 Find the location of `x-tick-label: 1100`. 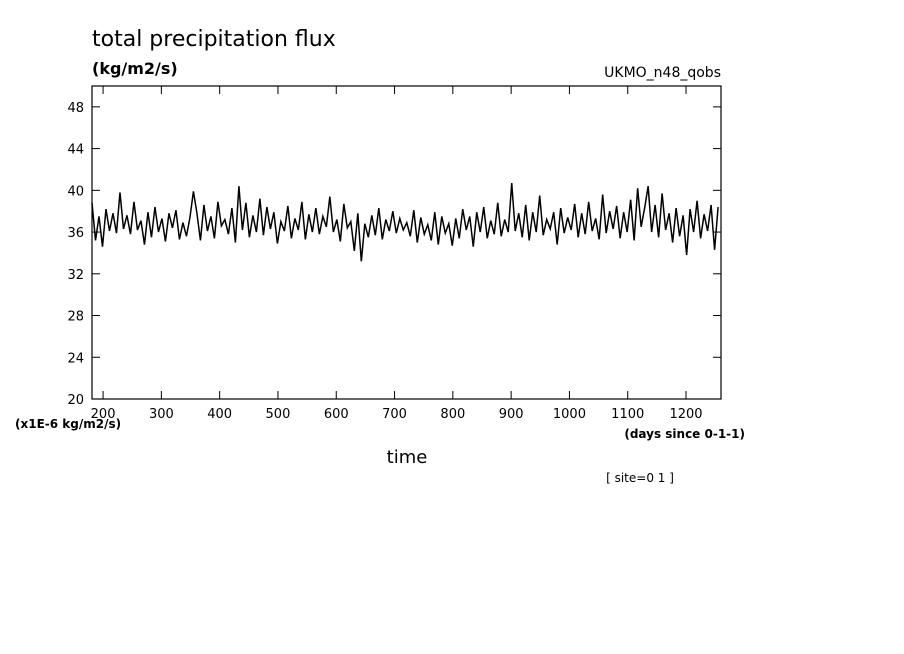

x-tick-label: 1100 is located at coordinates (627, 414).